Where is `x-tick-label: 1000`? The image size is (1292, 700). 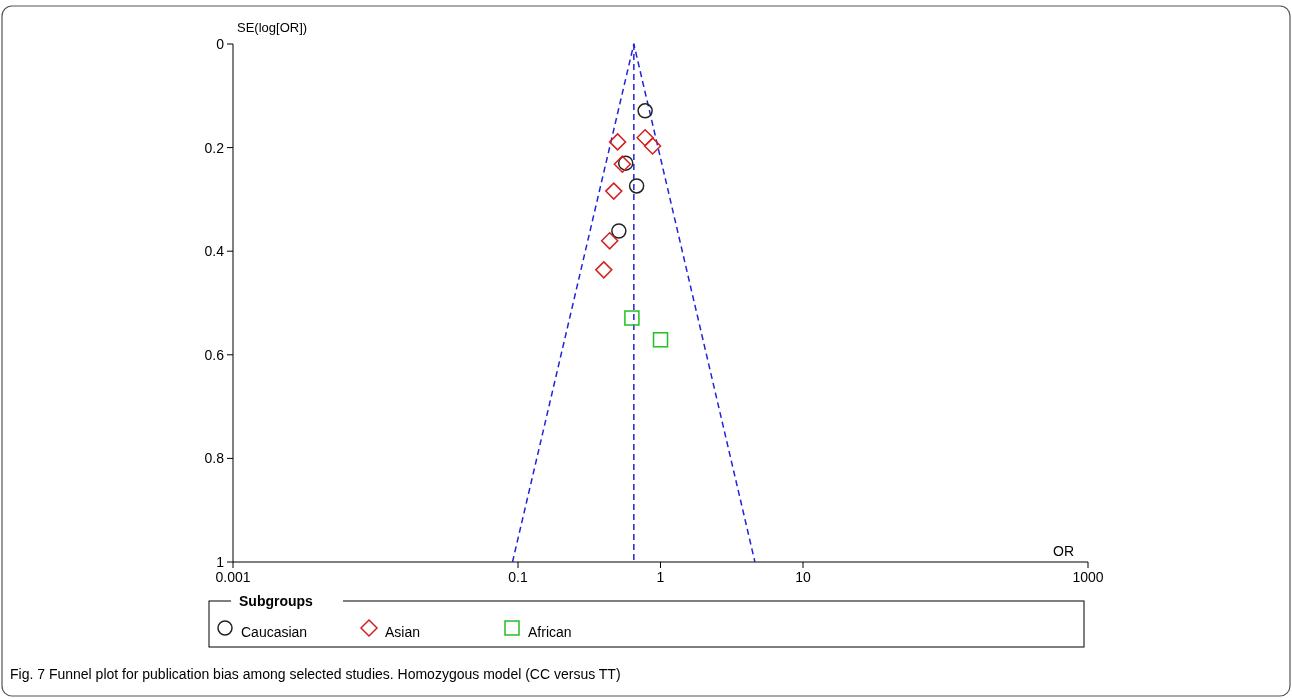 x-tick-label: 1000 is located at coordinates (1088, 577).